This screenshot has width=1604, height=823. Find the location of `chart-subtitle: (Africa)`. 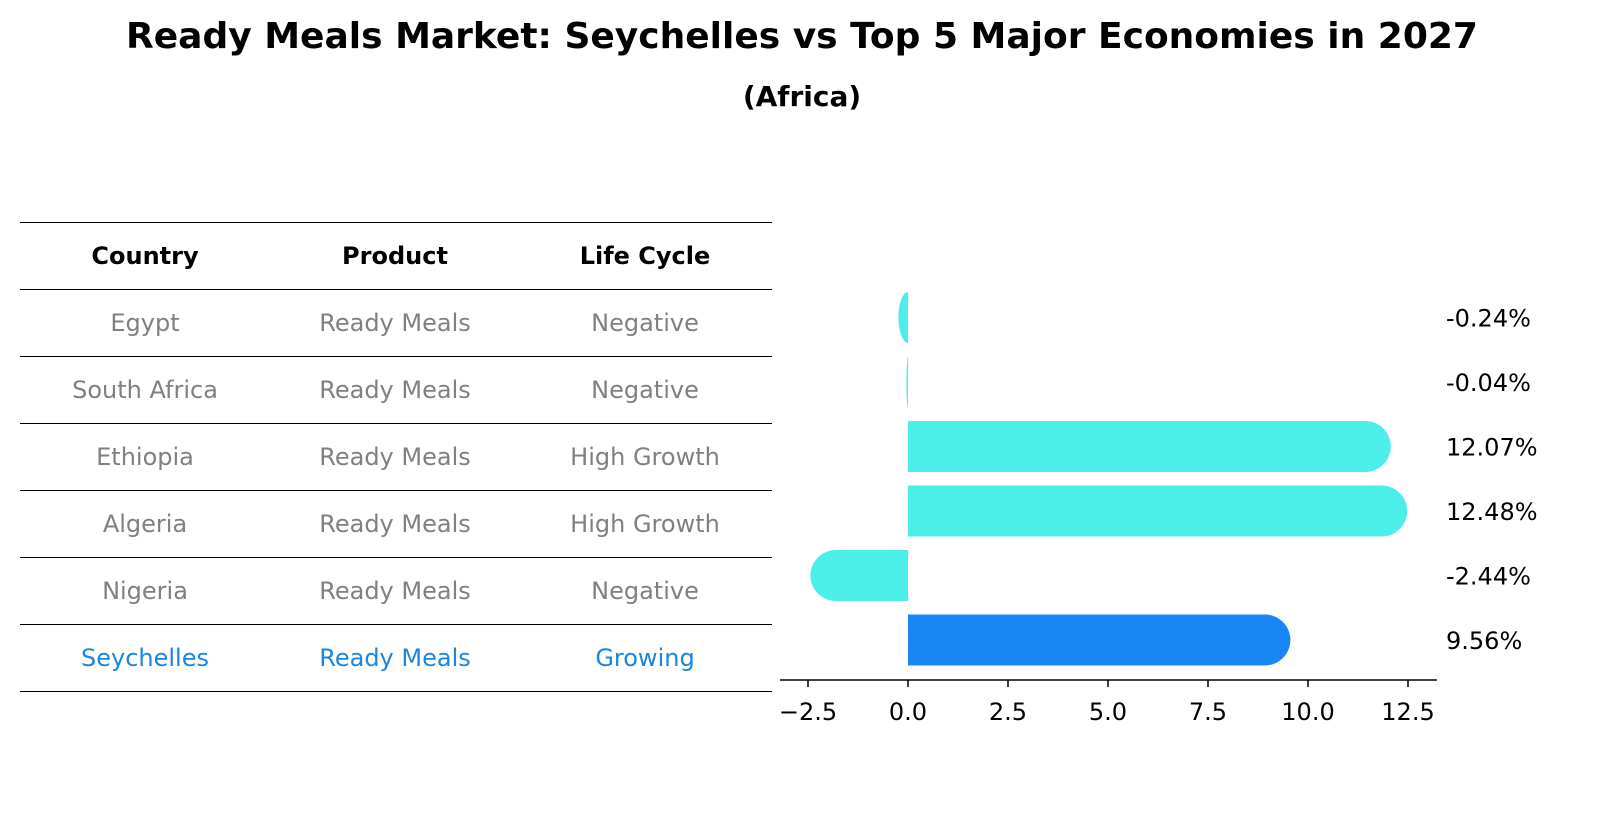

chart-subtitle: (Africa) is located at coordinates (802, 96).